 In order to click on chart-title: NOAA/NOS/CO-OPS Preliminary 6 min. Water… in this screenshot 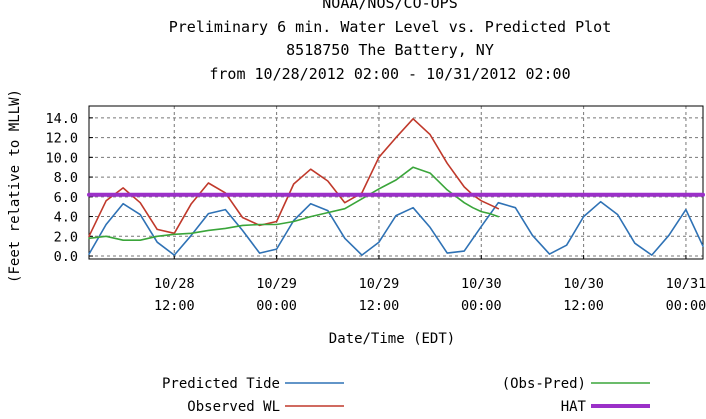, I will do `click(390, 41)`.